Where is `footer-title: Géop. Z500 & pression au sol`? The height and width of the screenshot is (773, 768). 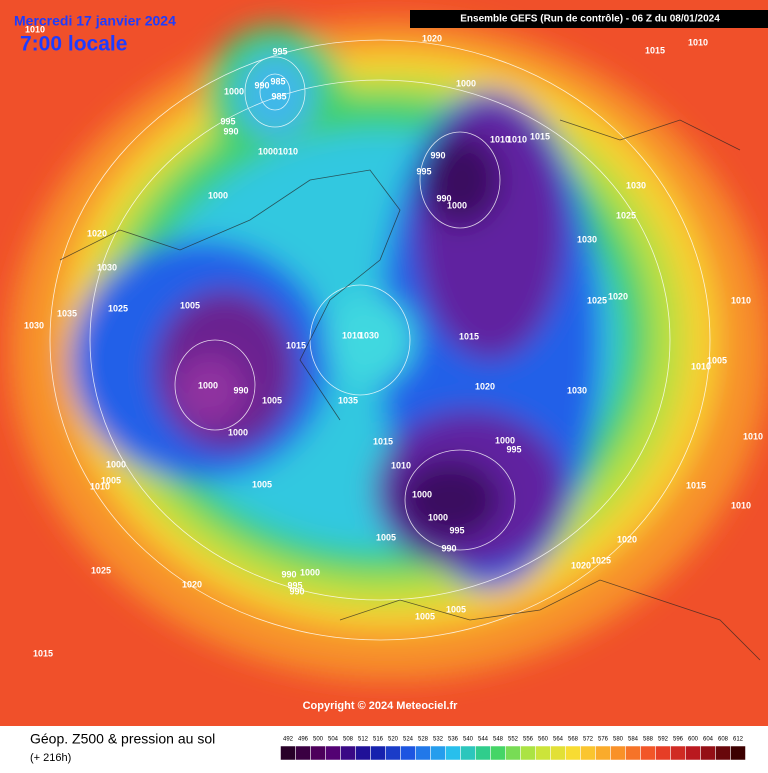
footer-title: Géop. Z500 & pression au sol is located at coordinates (122, 739).